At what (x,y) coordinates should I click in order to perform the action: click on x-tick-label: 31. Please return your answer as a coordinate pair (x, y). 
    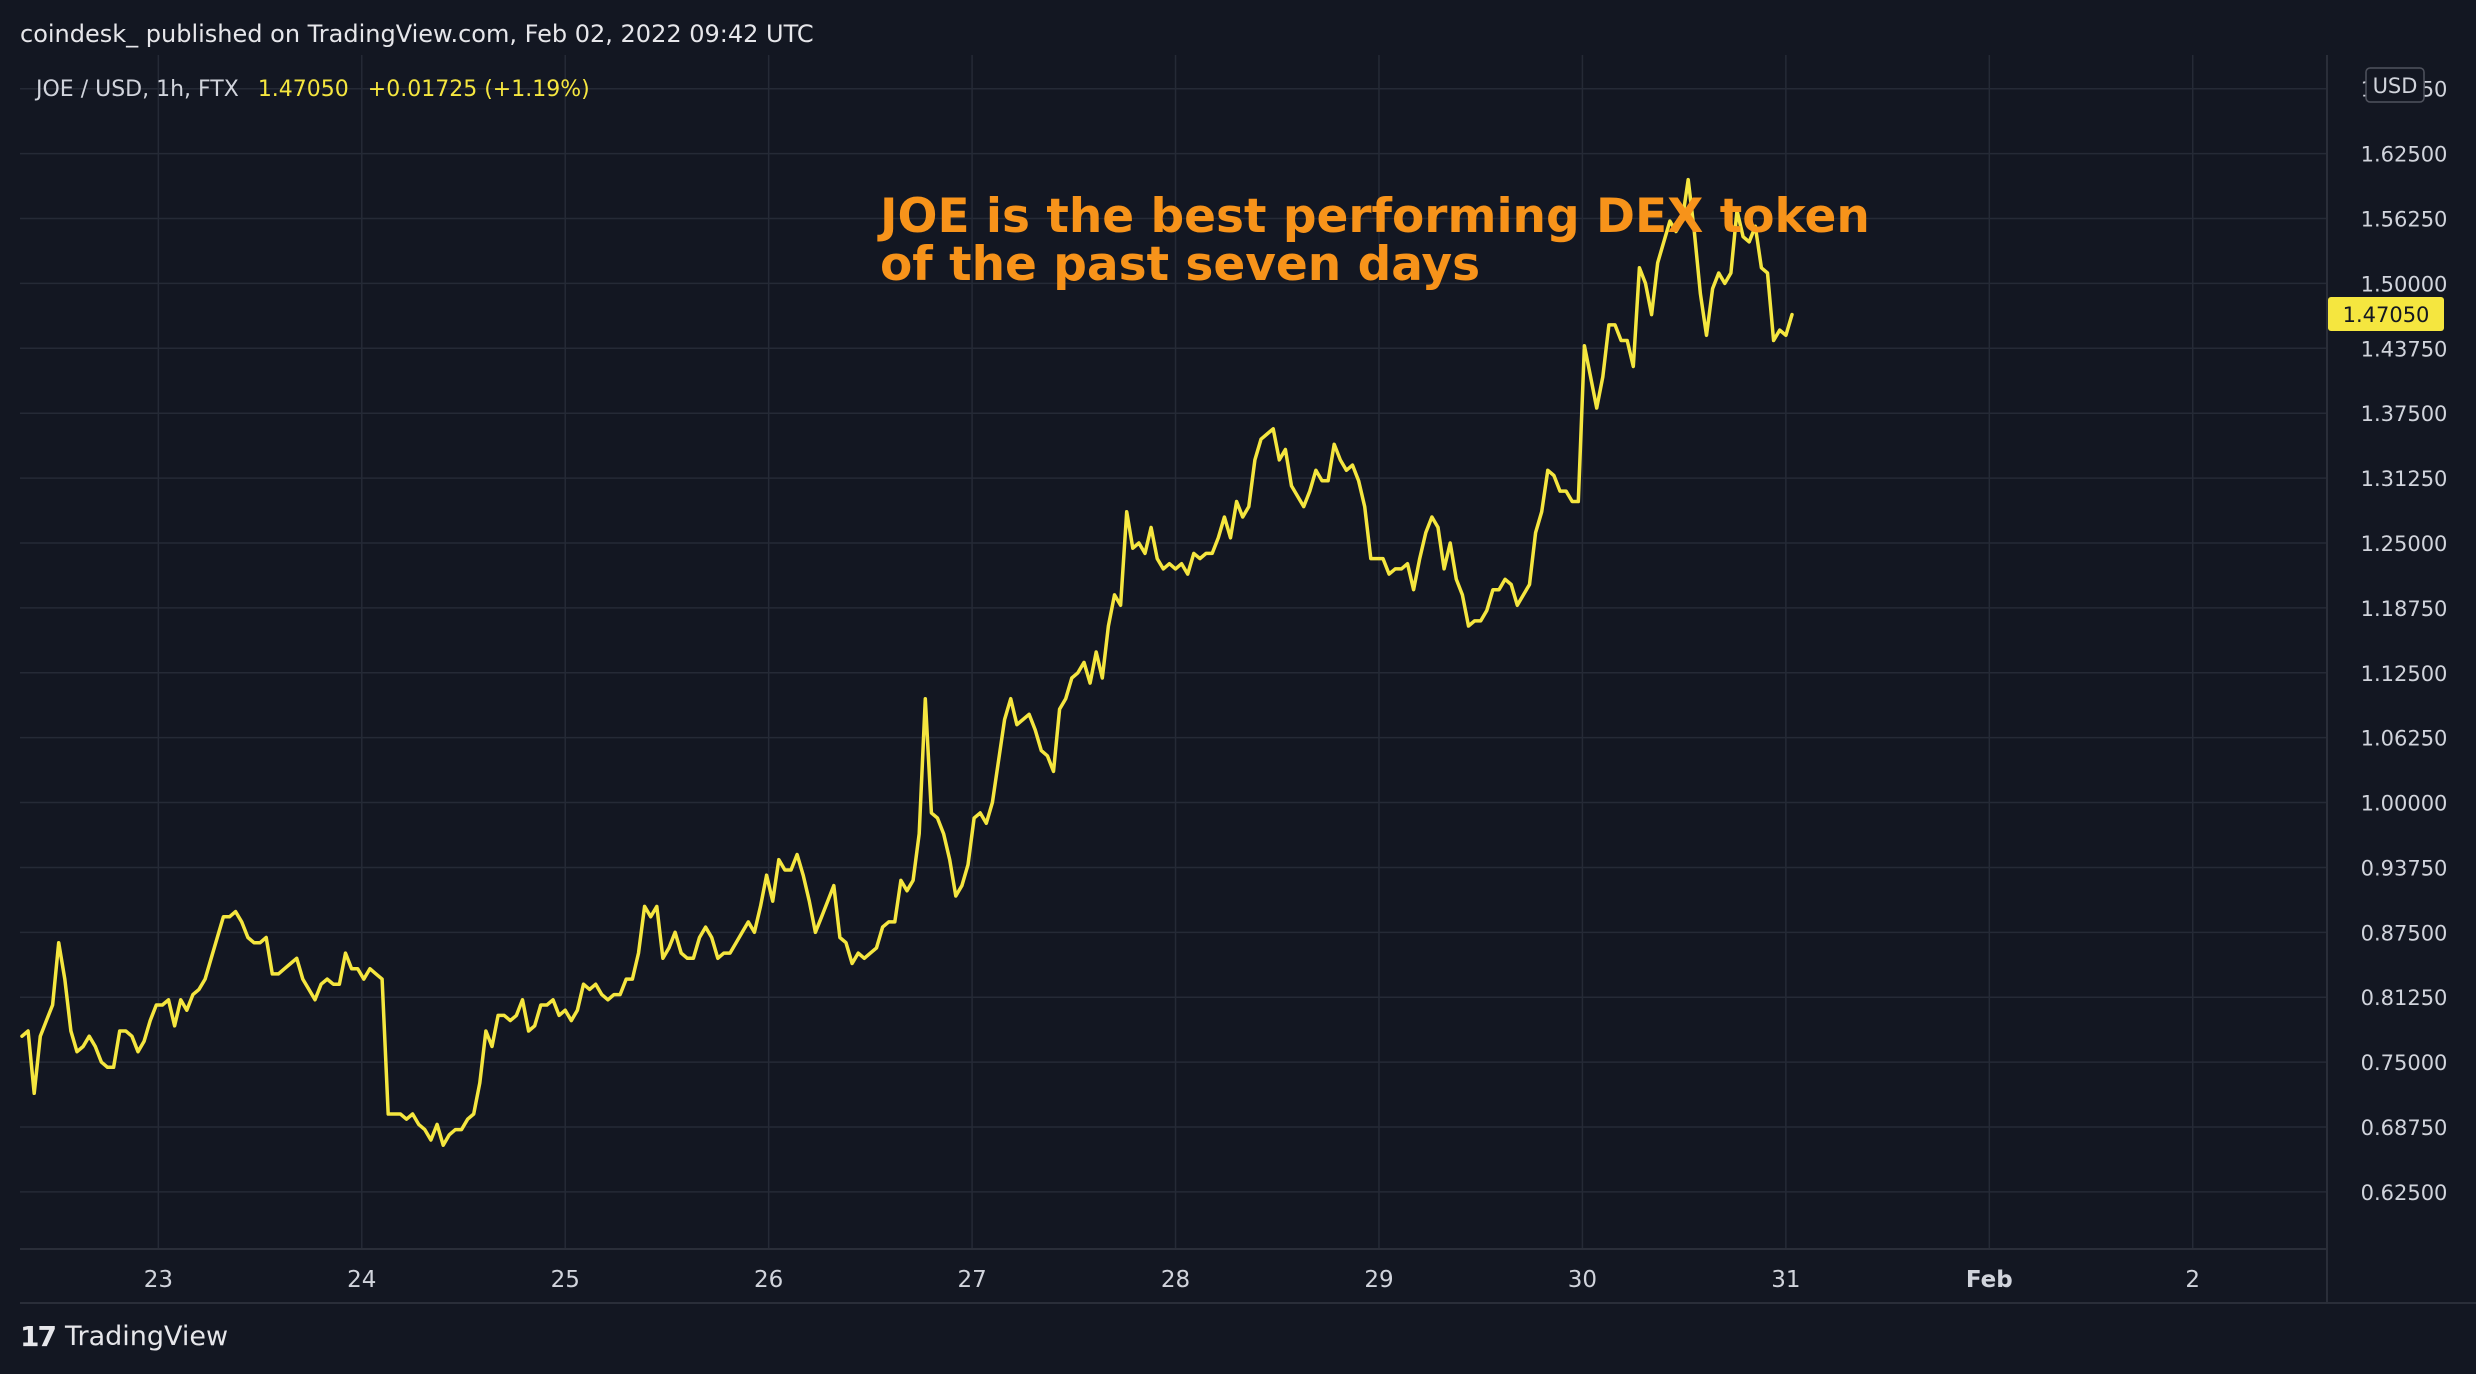
    Looking at the image, I should click on (1785, 1280).